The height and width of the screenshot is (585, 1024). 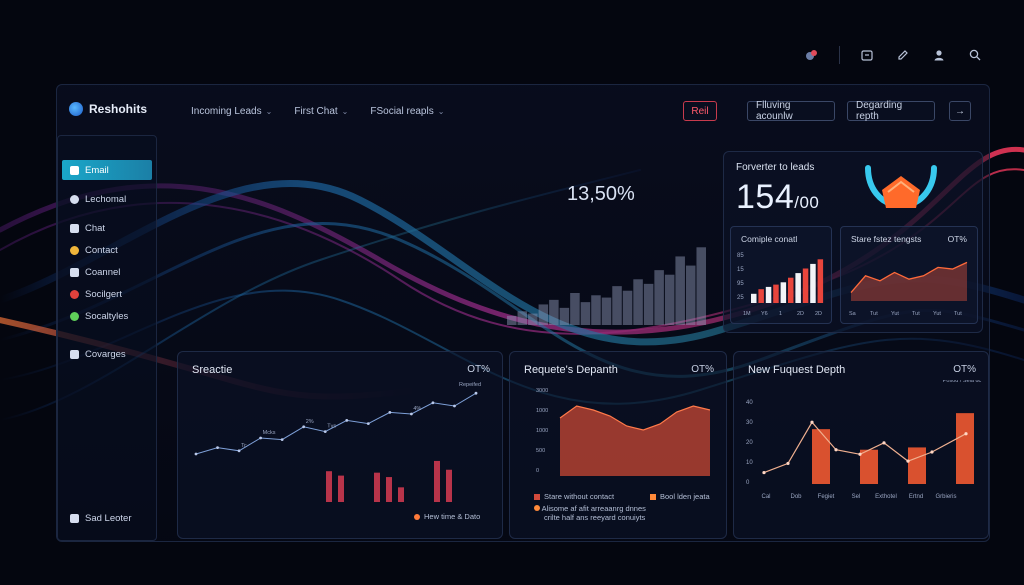 What do you see at coordinates (891, 111) in the screenshot?
I see `degrading-depth-button: Degarding repth` at bounding box center [891, 111].